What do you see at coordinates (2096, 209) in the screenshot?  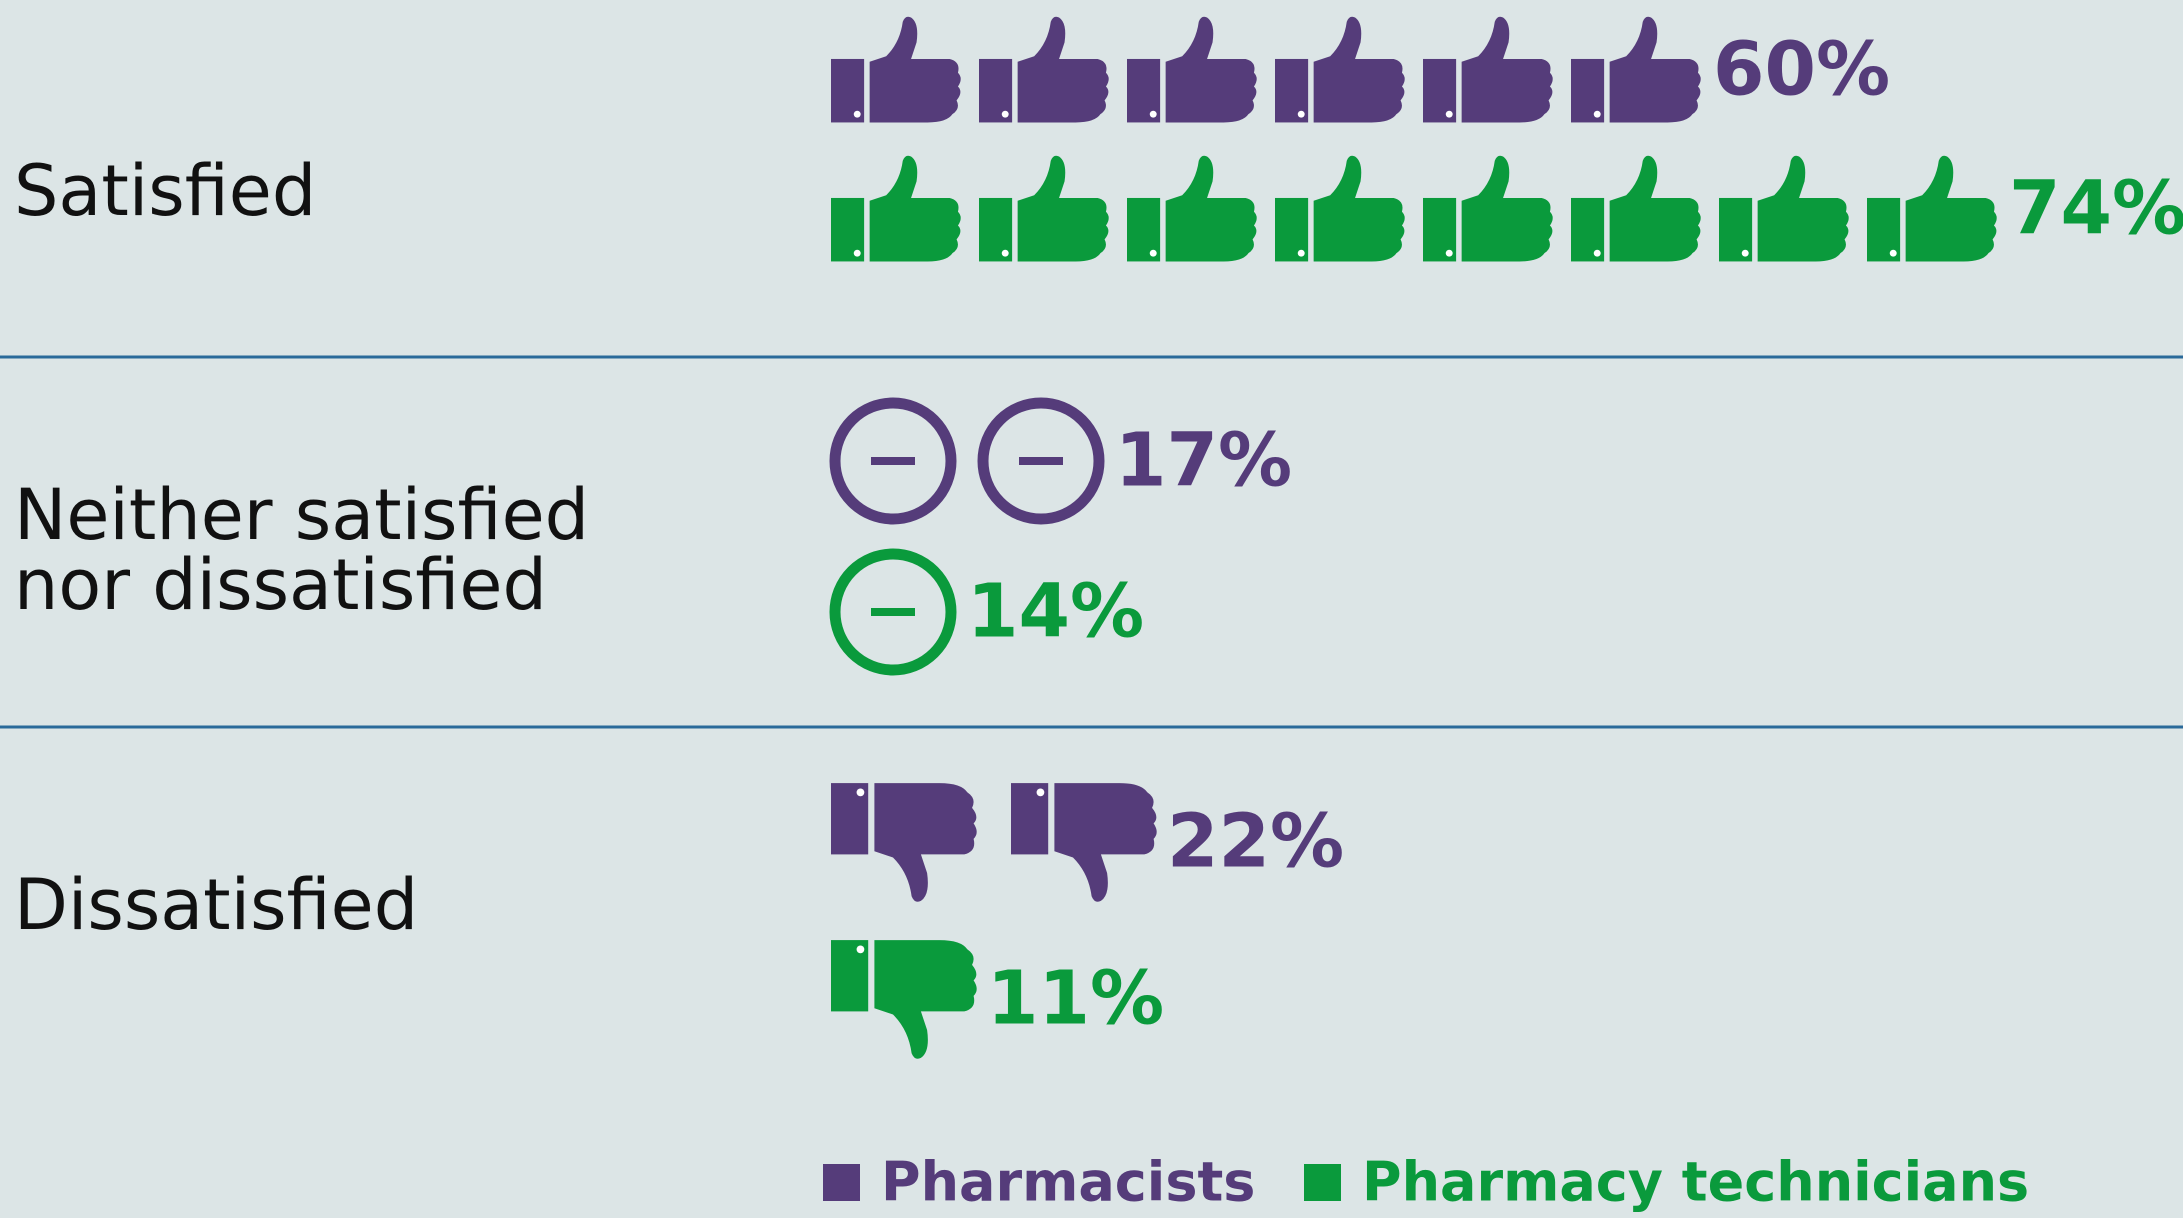 I see `value-label: 74%` at bounding box center [2096, 209].